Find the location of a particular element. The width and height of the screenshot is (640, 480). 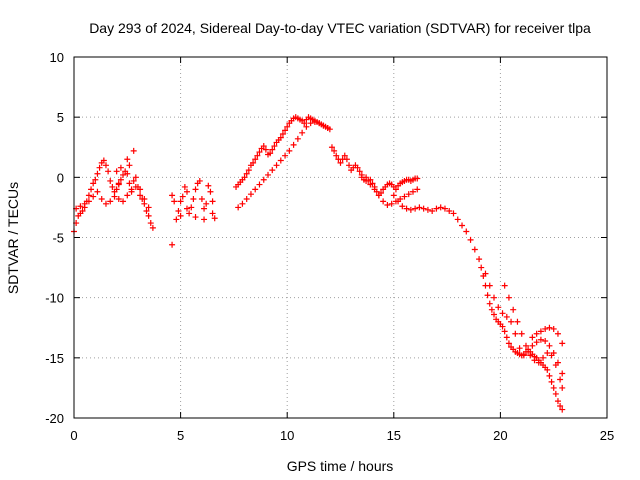

x-tick-label: 25 is located at coordinates (607, 435).